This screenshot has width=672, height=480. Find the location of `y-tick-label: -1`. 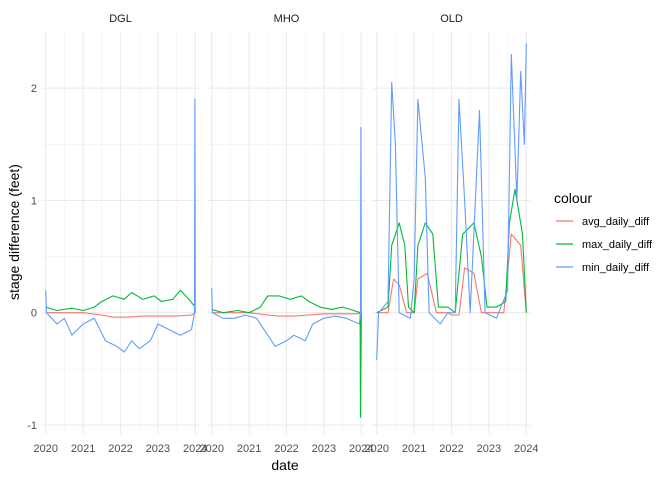

y-tick-label: -1 is located at coordinates (32, 426).